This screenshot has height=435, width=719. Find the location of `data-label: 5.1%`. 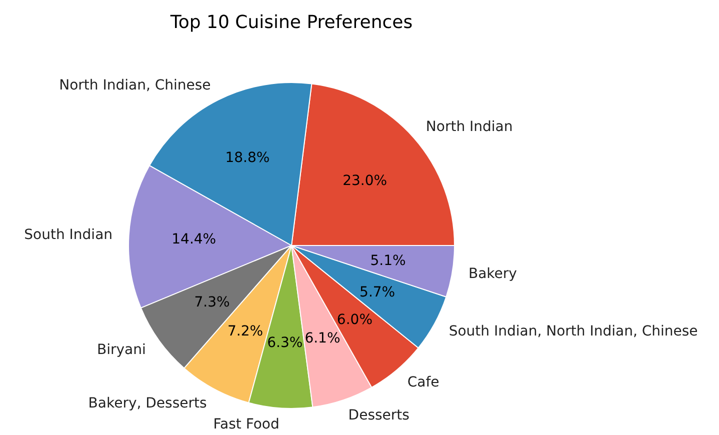

data-label: 5.1% is located at coordinates (388, 261).